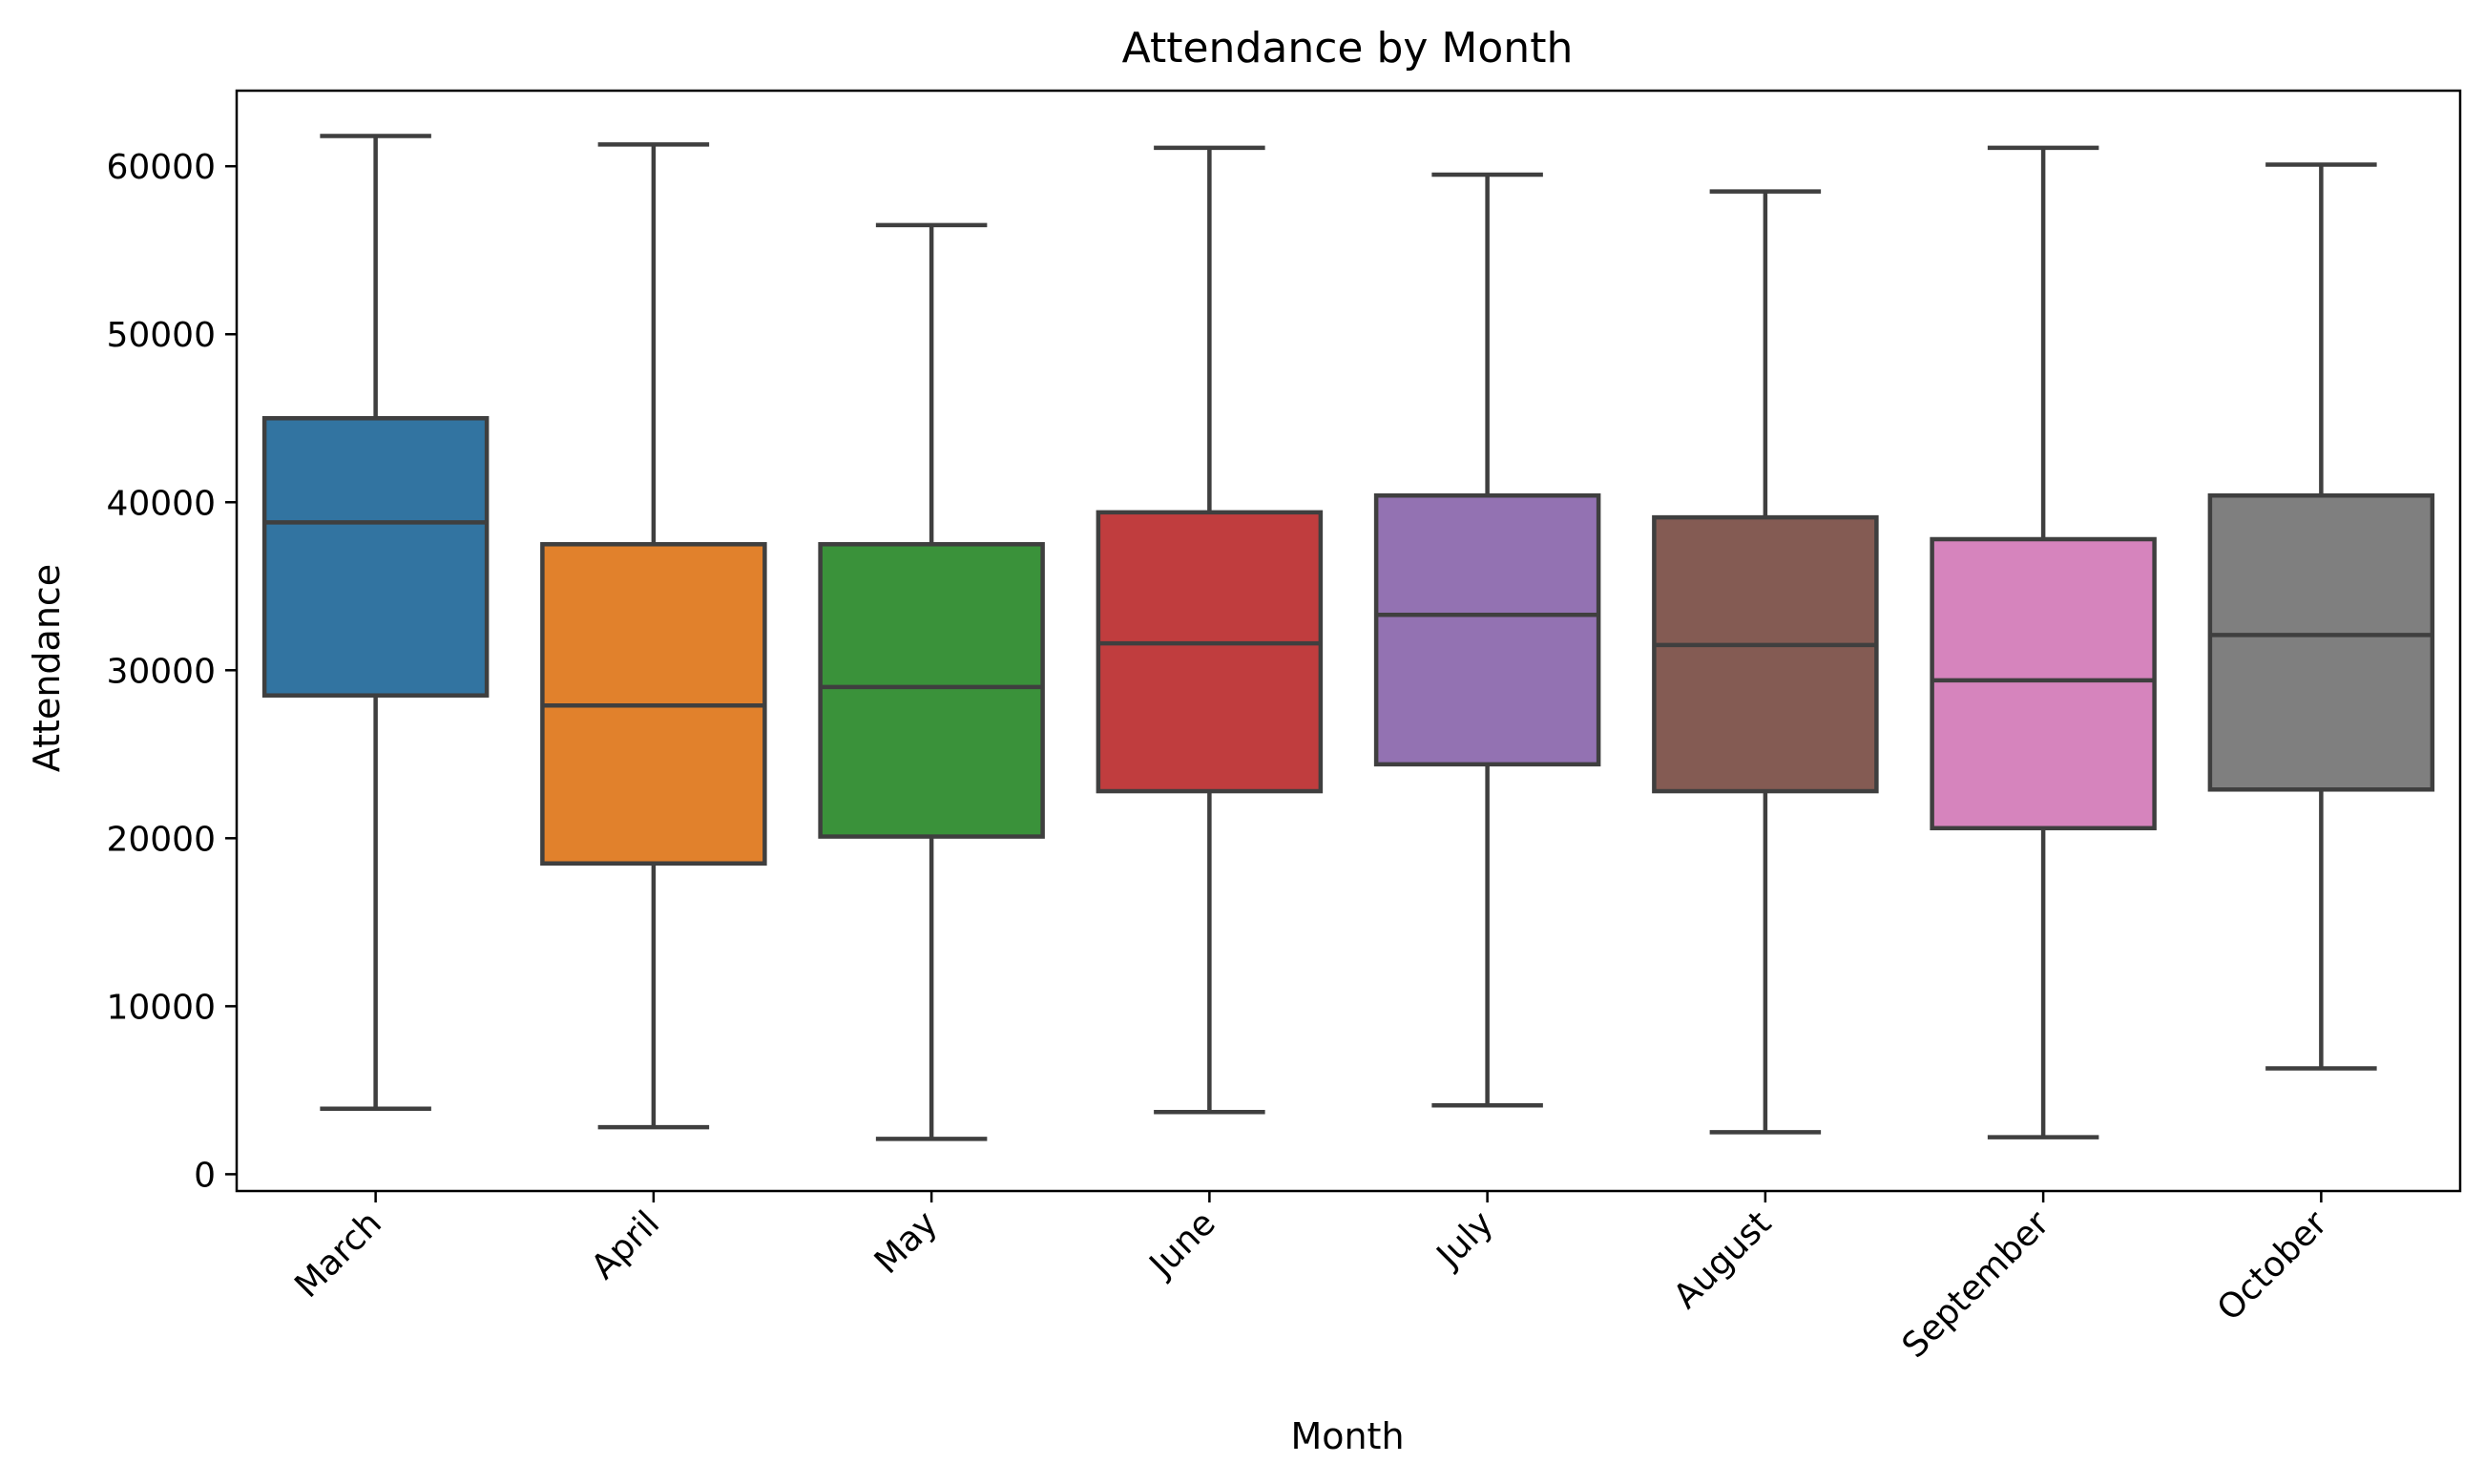  What do you see at coordinates (47, 668) in the screenshot?
I see `y-axis-label: Attendance` at bounding box center [47, 668].